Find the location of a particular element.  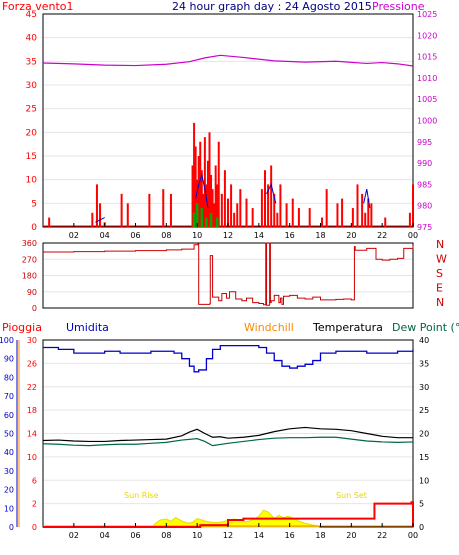

wind-tick-label: 40 is located at coordinates (32, 39).